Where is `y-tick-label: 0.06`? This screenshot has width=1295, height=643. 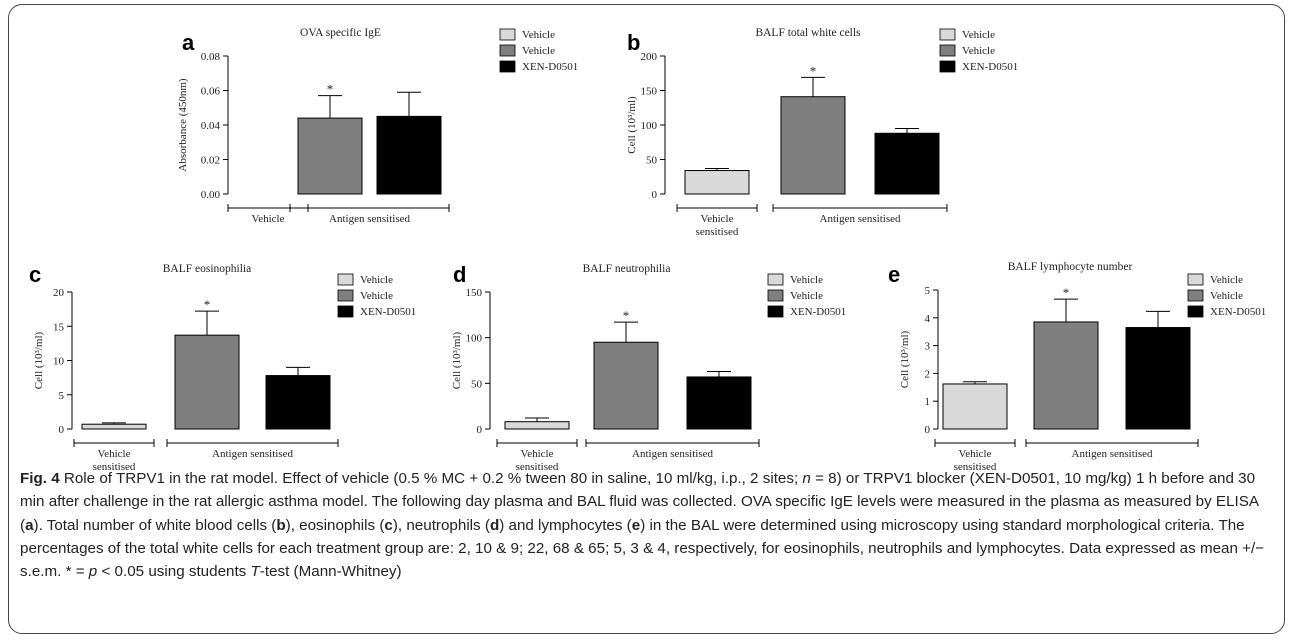
y-tick-label: 0.06 is located at coordinates (211, 92).